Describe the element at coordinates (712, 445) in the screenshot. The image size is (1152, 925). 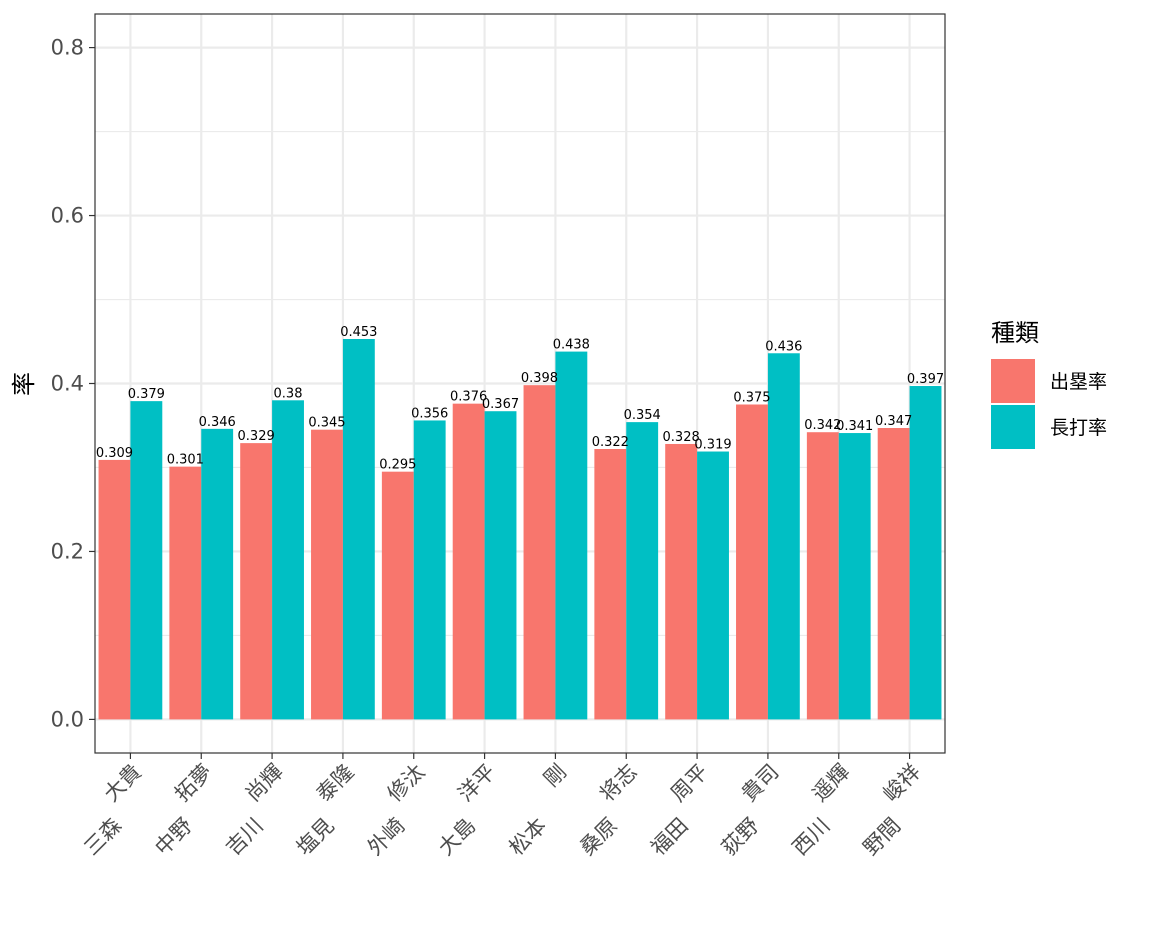
I see `data-label: 0.319` at that location.